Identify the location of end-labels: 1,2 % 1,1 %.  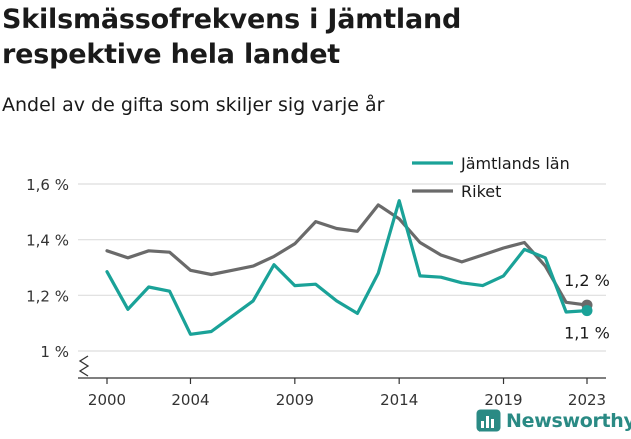
(587, 307).